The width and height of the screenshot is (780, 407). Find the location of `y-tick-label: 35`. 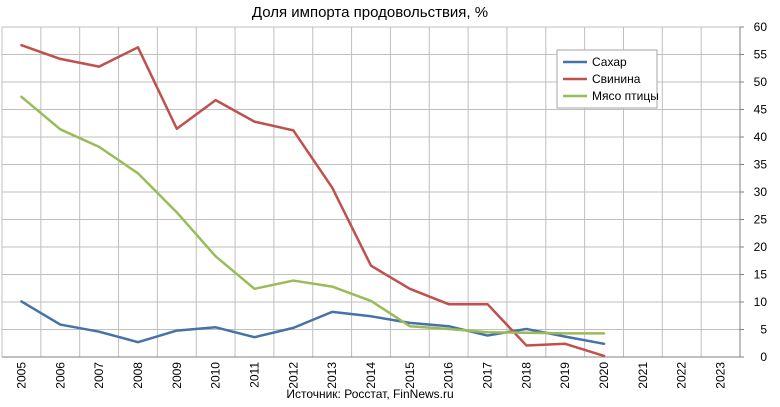

y-tick-label: 35 is located at coordinates (761, 165).